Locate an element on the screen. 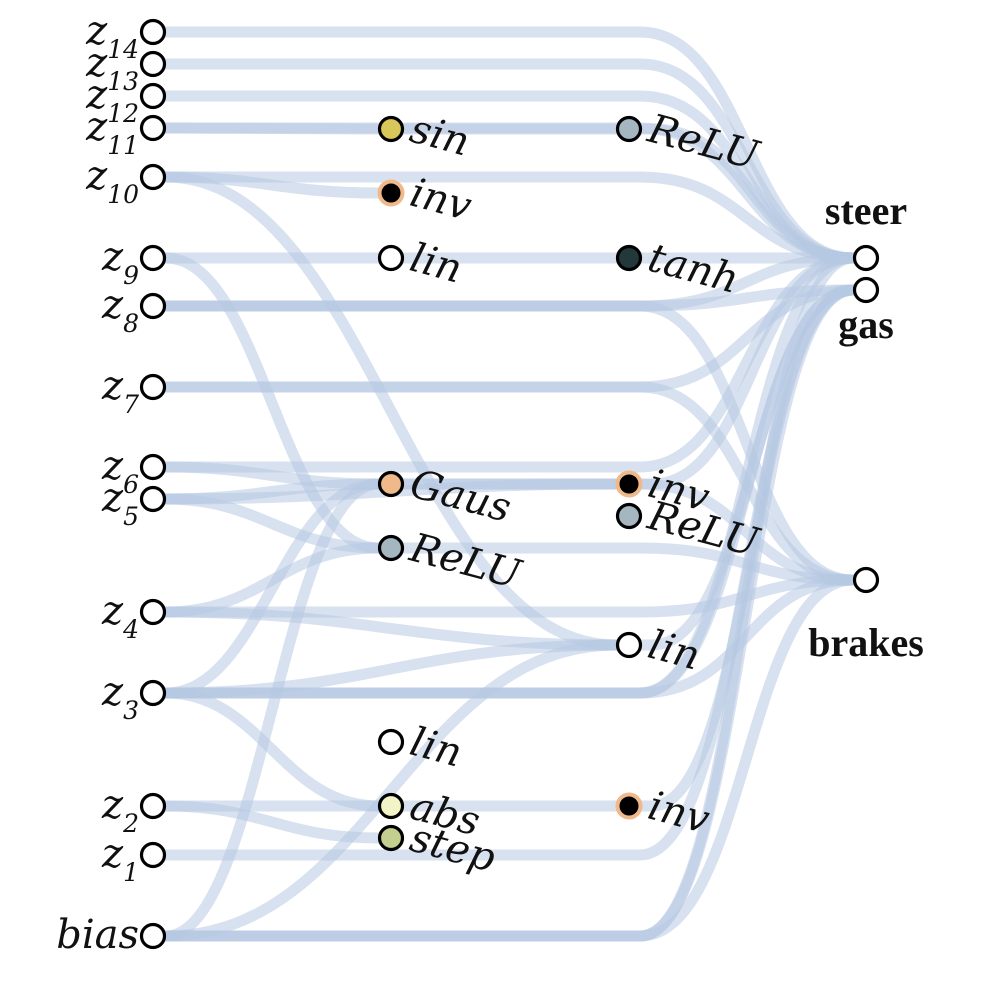 The width and height of the screenshot is (1000, 1000). abs-node is located at coordinates (391, 806).